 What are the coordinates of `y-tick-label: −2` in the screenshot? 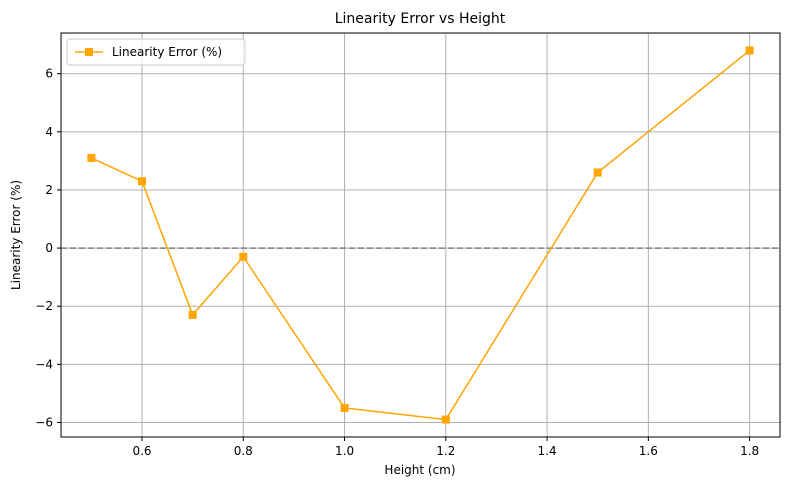 It's located at (44, 306).